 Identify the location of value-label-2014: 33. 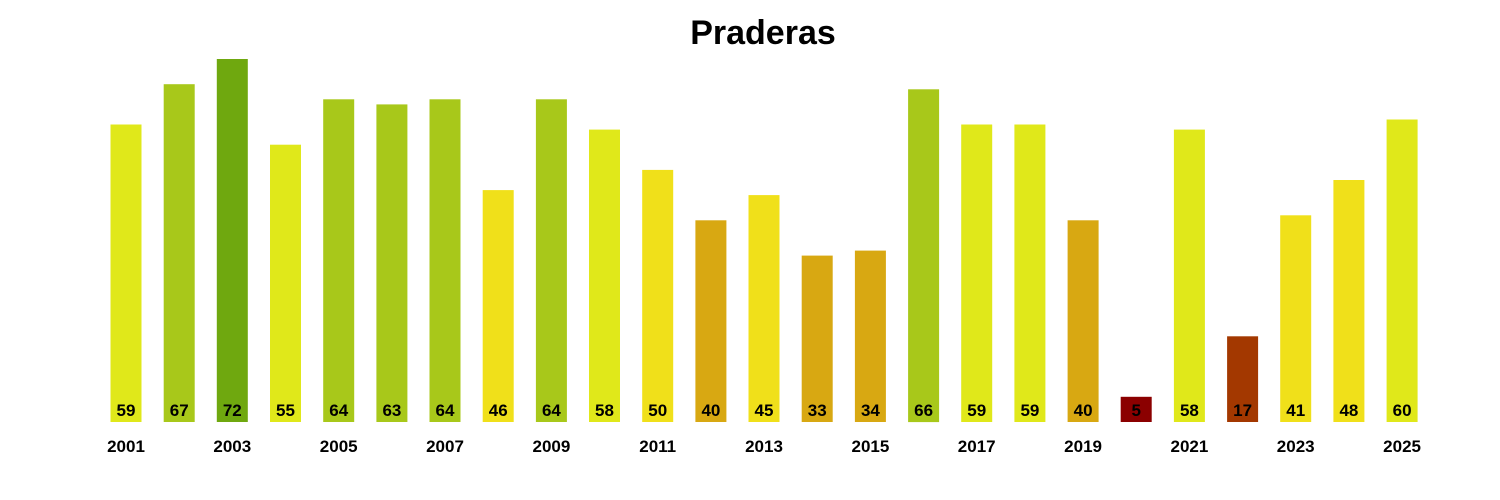
(817, 410).